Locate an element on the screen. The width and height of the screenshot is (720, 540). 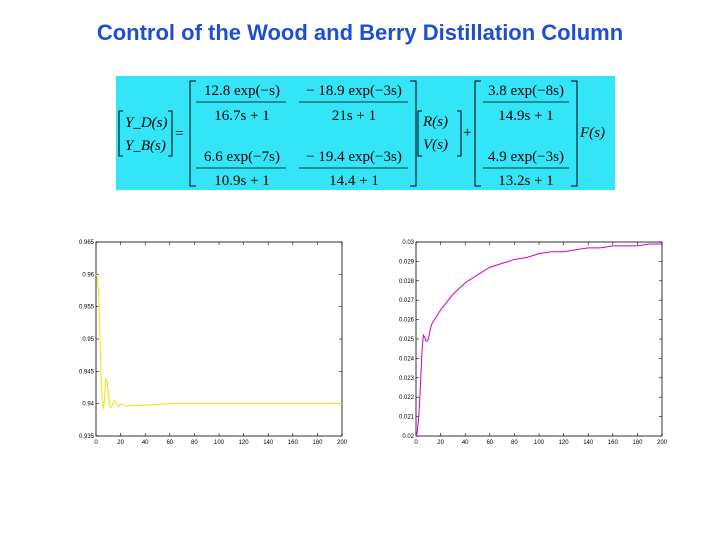
yd-y-tick-label: 0.96 is located at coordinates (88, 275).